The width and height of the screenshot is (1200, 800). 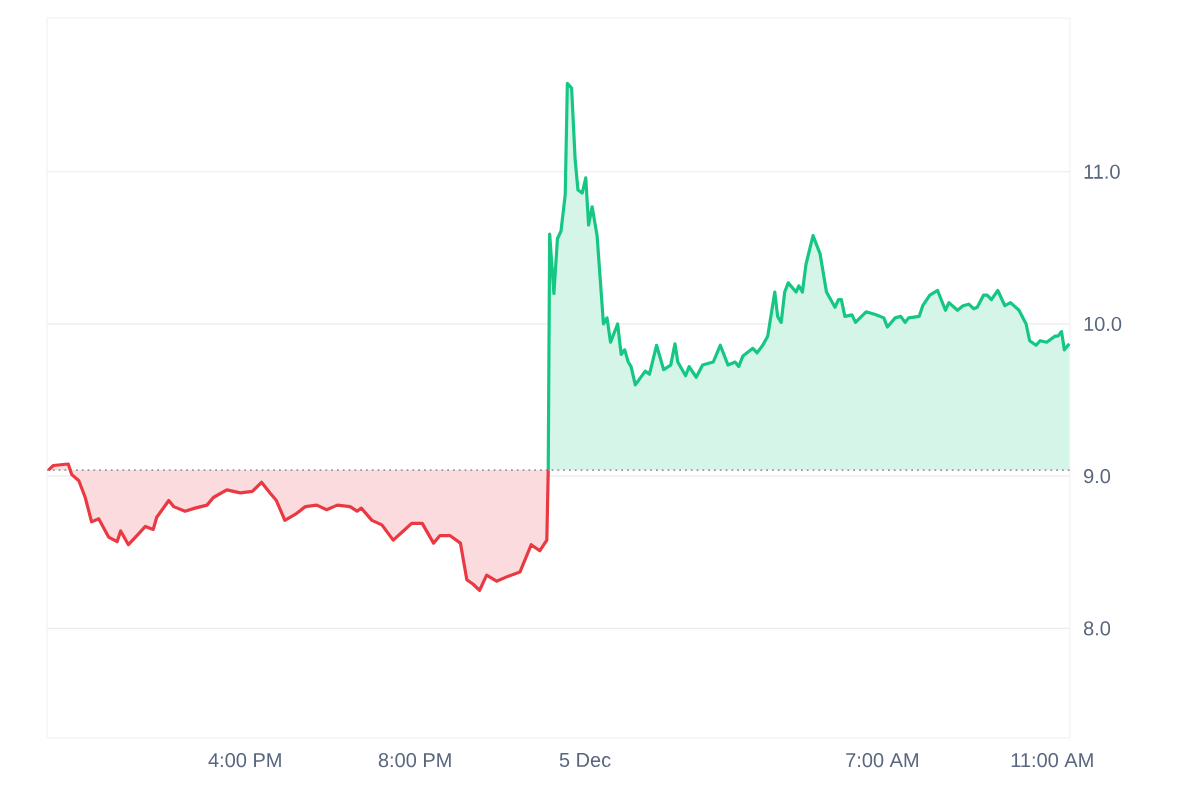 I want to click on y-tick-label: 11.0, so click(x=1102, y=171).